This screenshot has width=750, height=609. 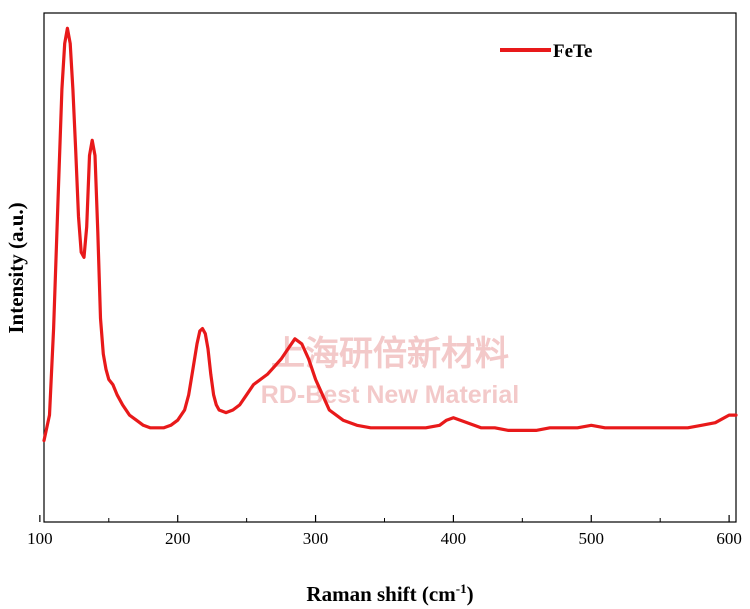 I want to click on x-tick-label-100: 100, so click(x=40, y=538).